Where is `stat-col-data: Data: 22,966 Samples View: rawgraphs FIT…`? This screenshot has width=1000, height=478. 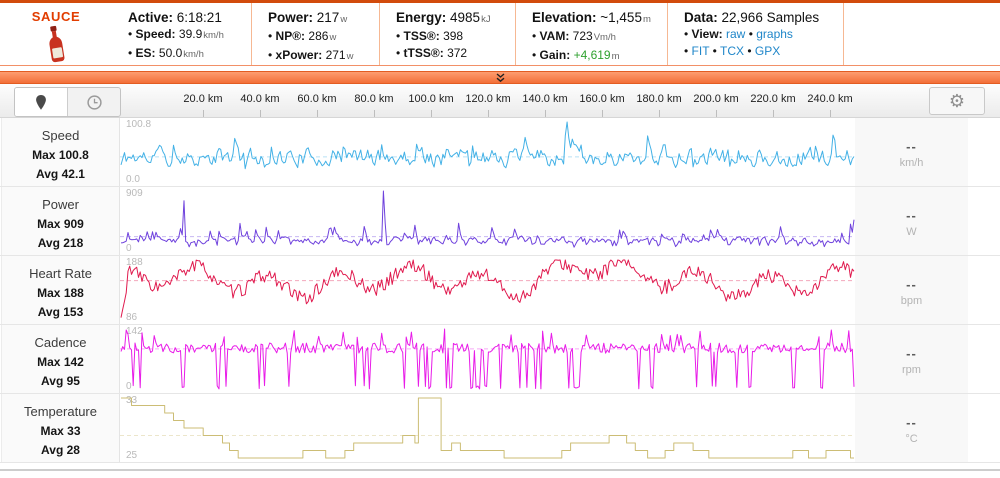
stat-col-data: Data: 22,966 Samples View: rawgraphs FIT… is located at coordinates (756, 34).